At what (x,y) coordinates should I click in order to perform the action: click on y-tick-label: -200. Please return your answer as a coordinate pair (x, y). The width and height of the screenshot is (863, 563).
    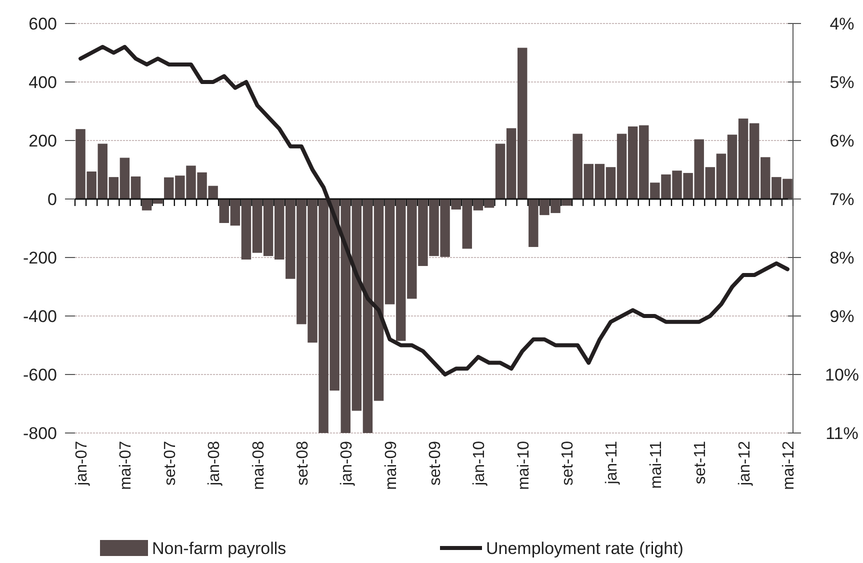
    Looking at the image, I should click on (39, 258).